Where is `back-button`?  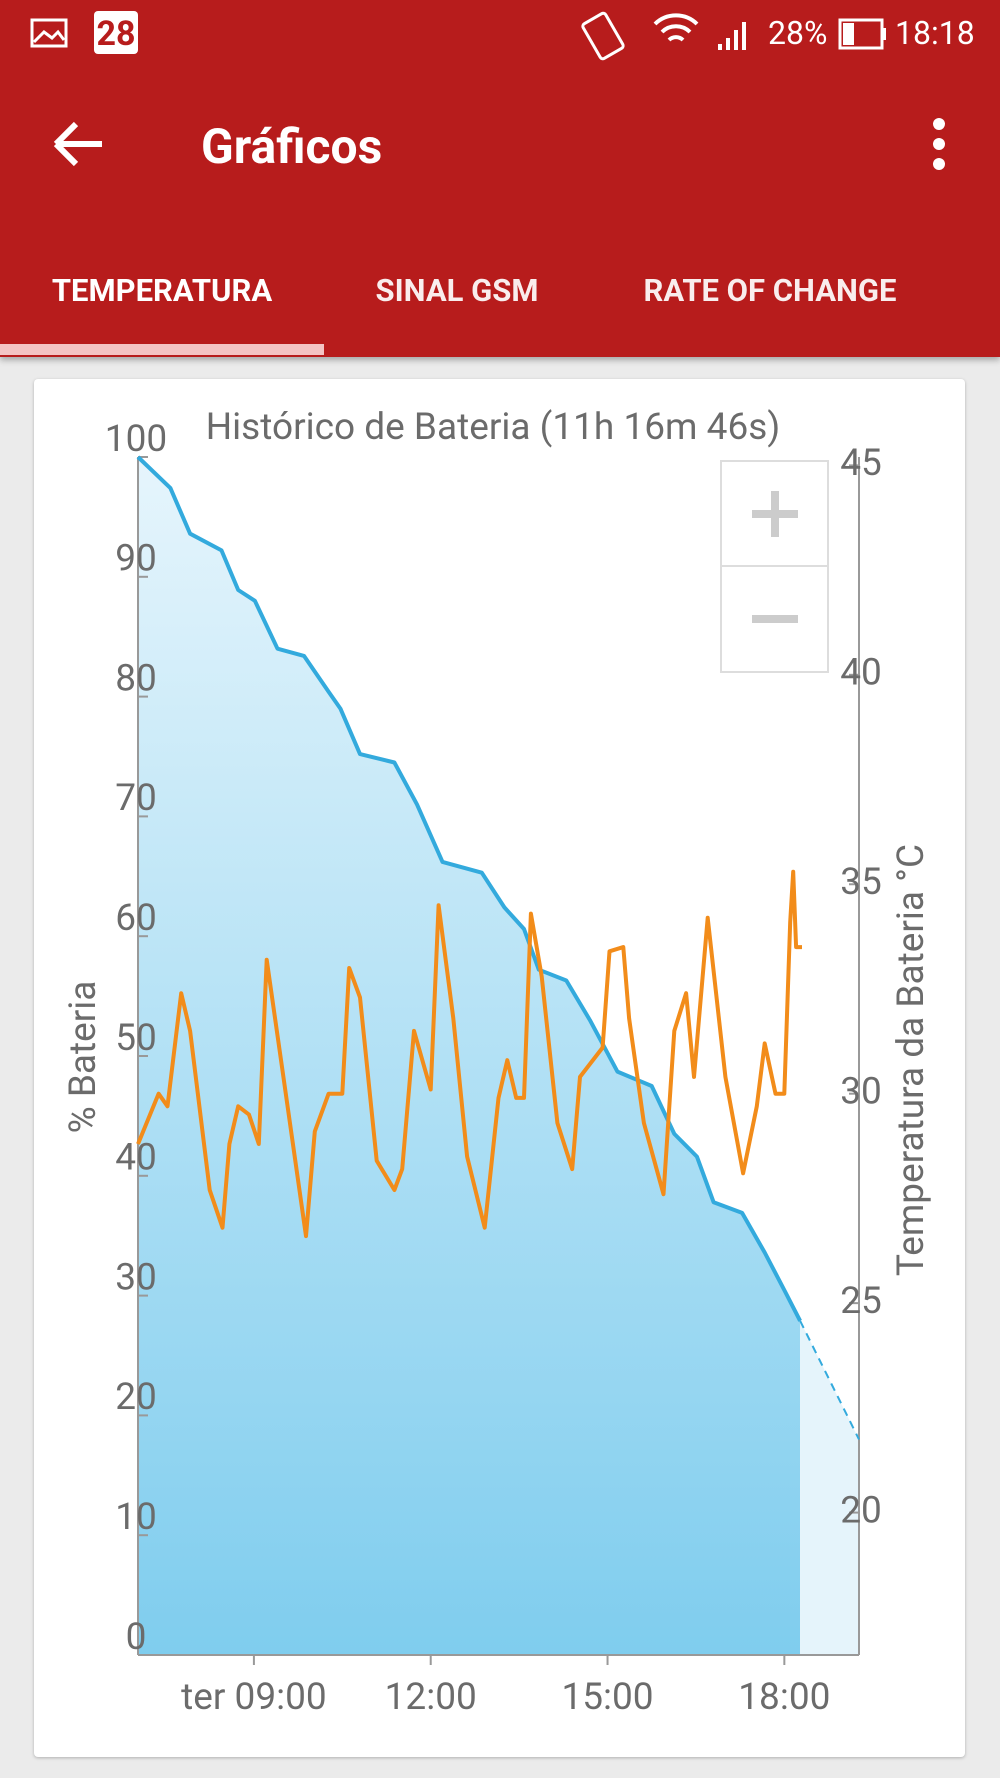 back-button is located at coordinates (78, 144).